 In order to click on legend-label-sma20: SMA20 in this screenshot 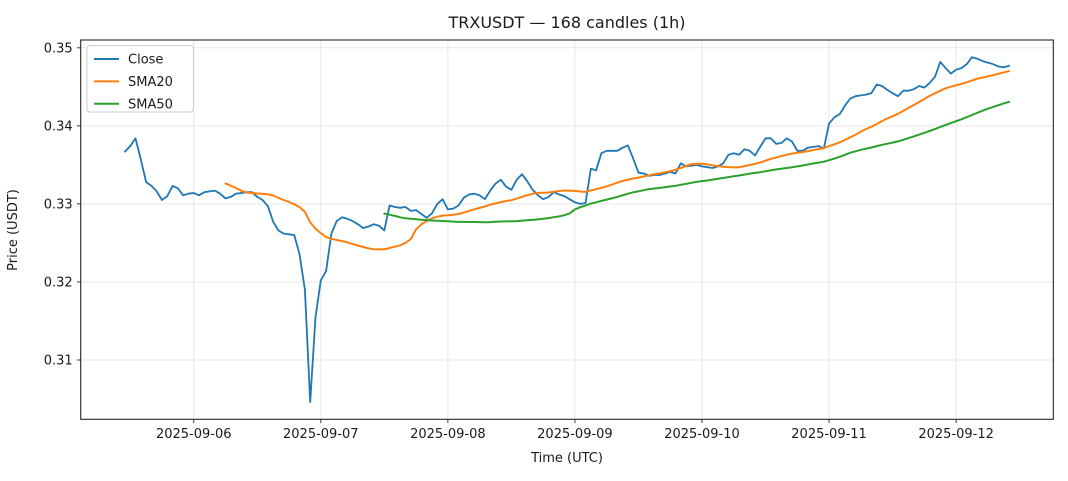, I will do `click(150, 82)`.